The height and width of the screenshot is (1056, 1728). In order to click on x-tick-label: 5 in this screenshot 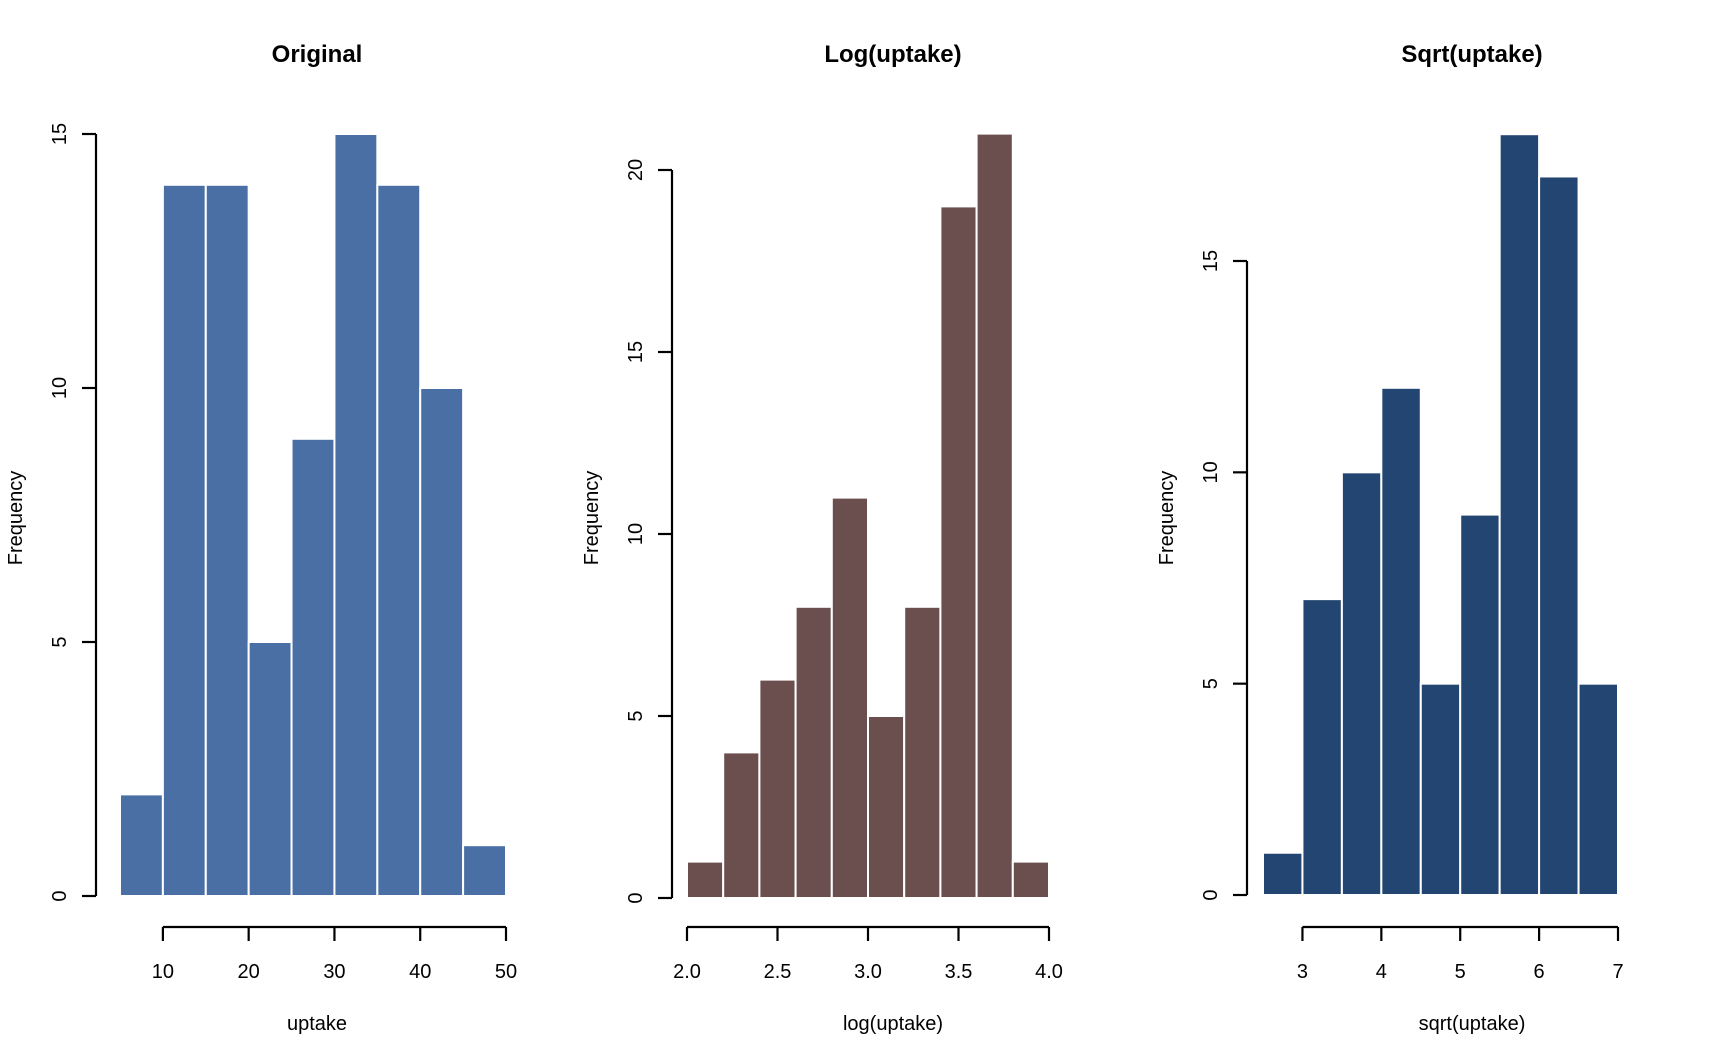, I will do `click(1460, 972)`.